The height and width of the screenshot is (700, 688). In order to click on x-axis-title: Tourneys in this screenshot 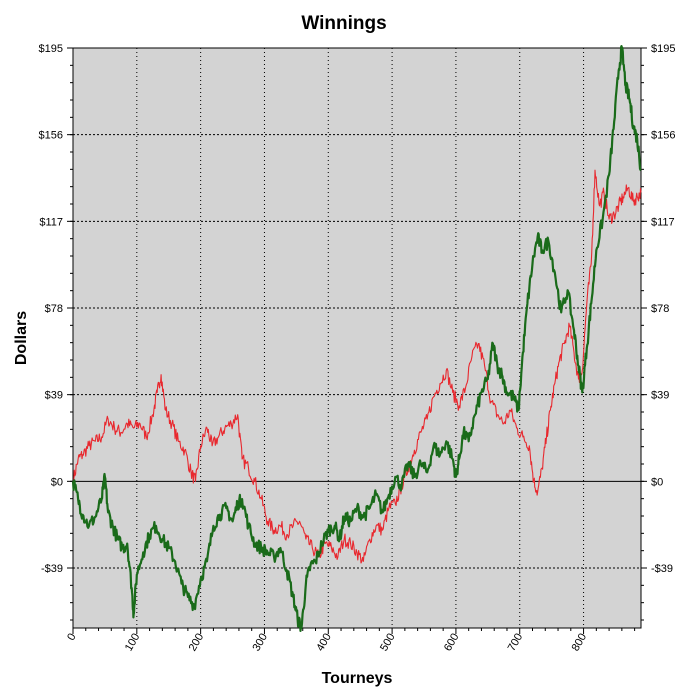, I will do `click(357, 678)`.